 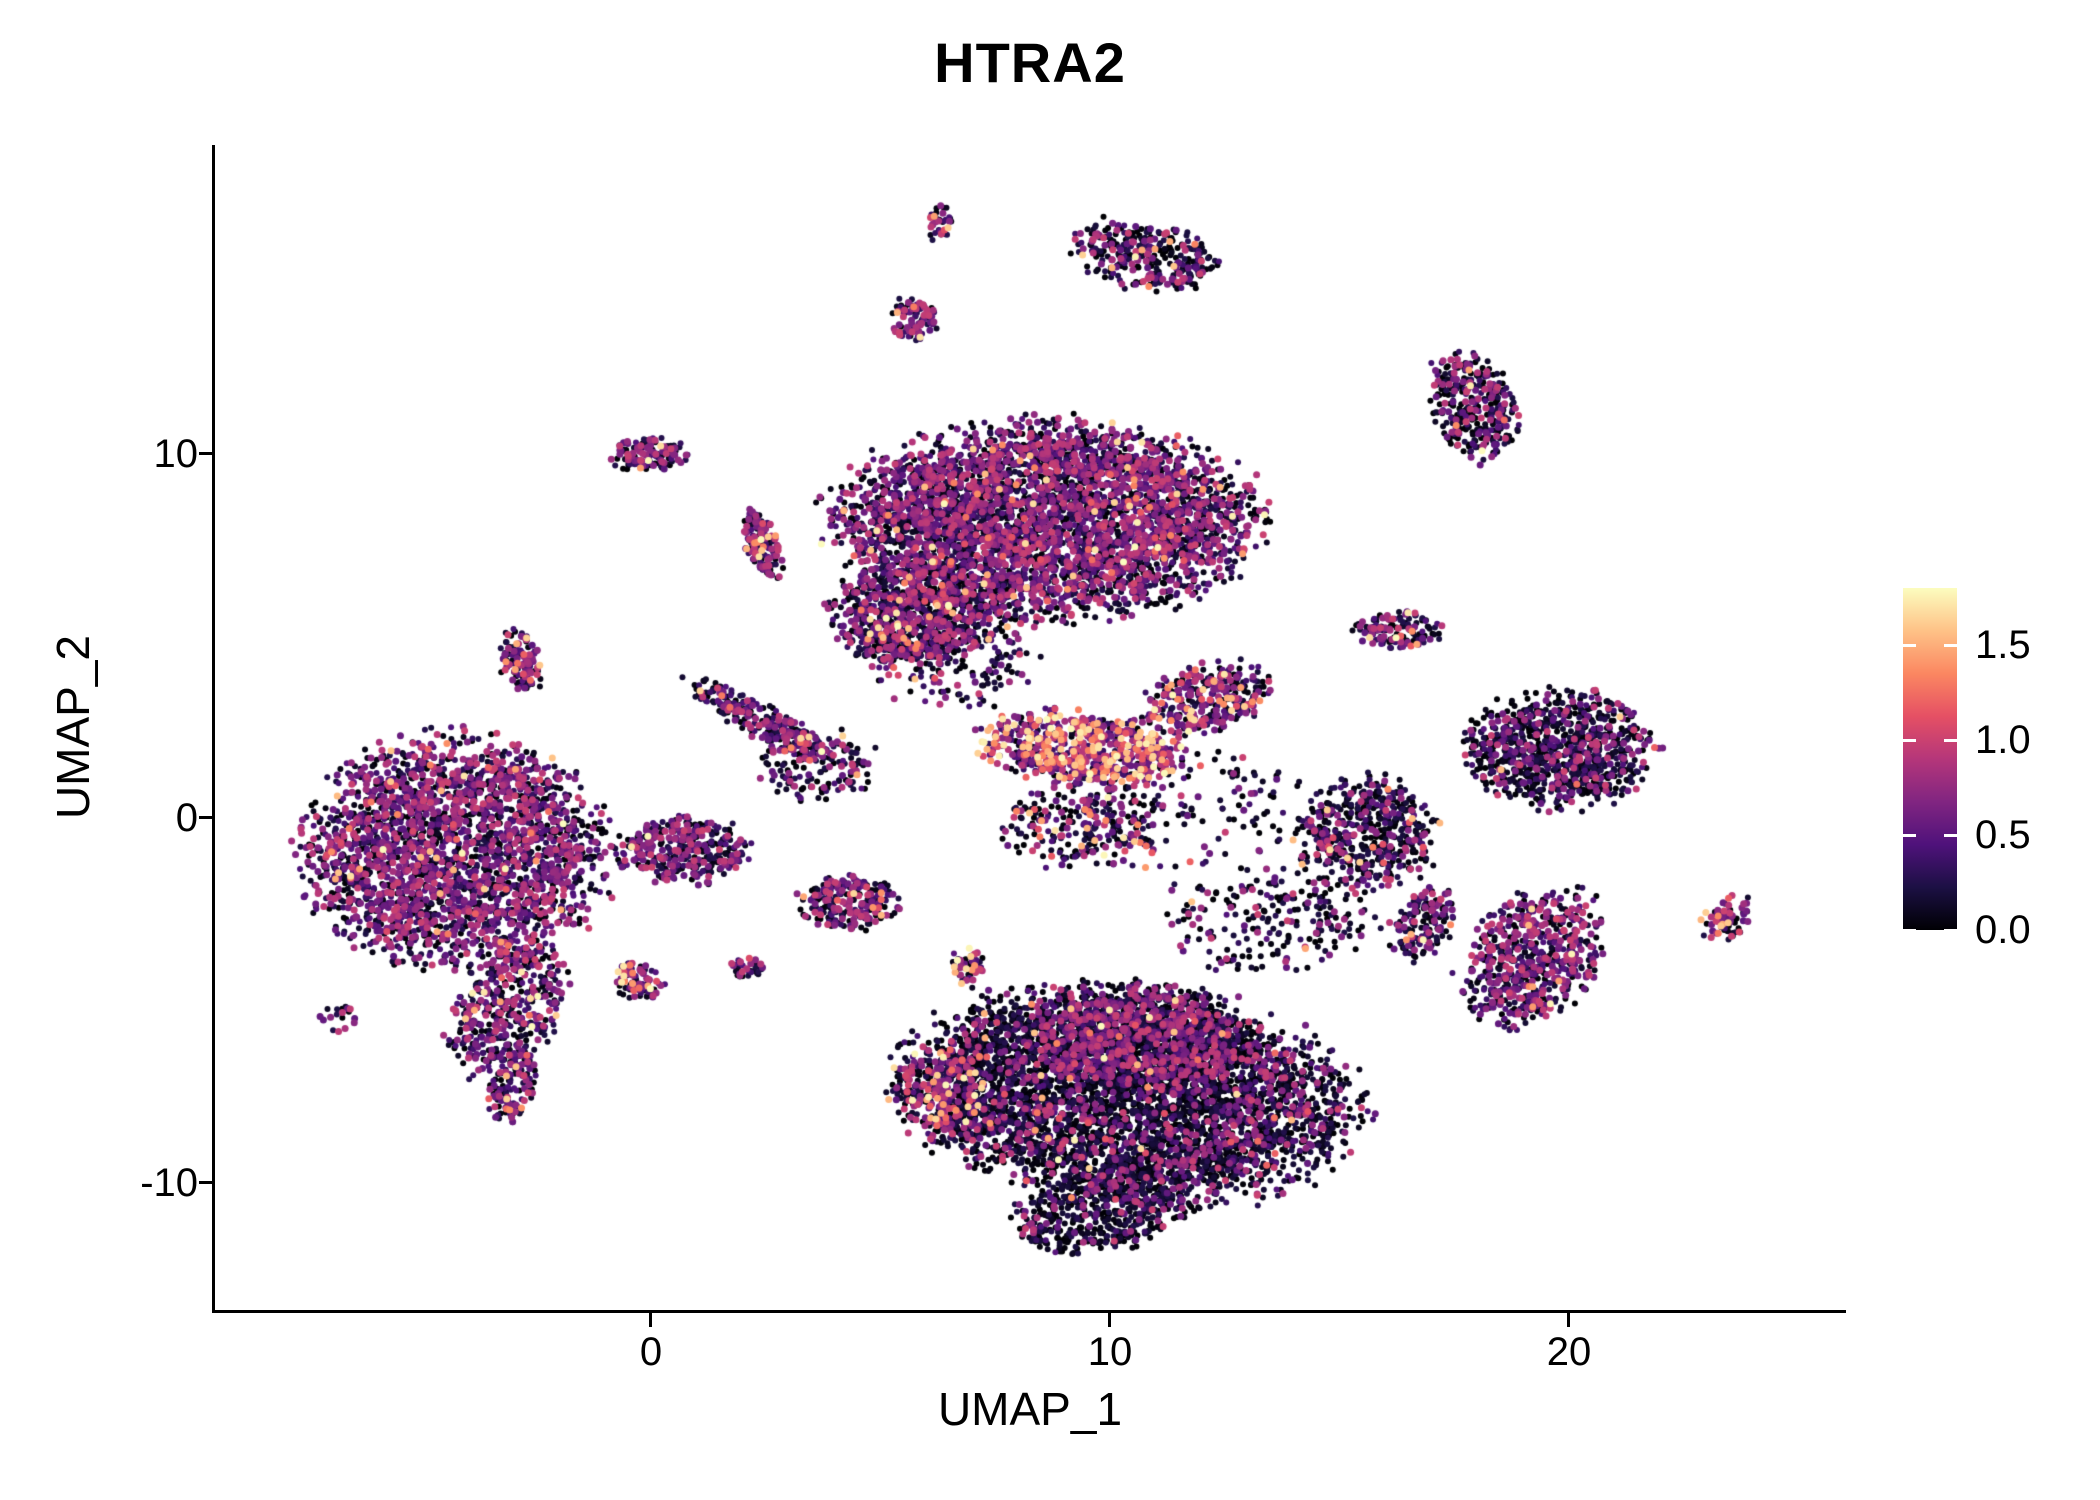 What do you see at coordinates (2003, 740) in the screenshot?
I see `colorbar-tick-label: 1.0` at bounding box center [2003, 740].